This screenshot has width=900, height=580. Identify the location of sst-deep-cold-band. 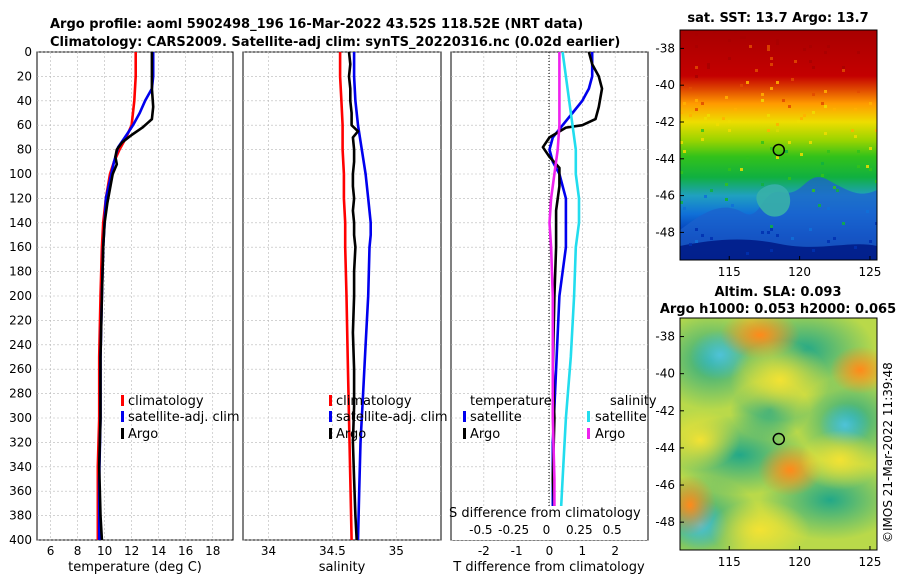
(778, 249).